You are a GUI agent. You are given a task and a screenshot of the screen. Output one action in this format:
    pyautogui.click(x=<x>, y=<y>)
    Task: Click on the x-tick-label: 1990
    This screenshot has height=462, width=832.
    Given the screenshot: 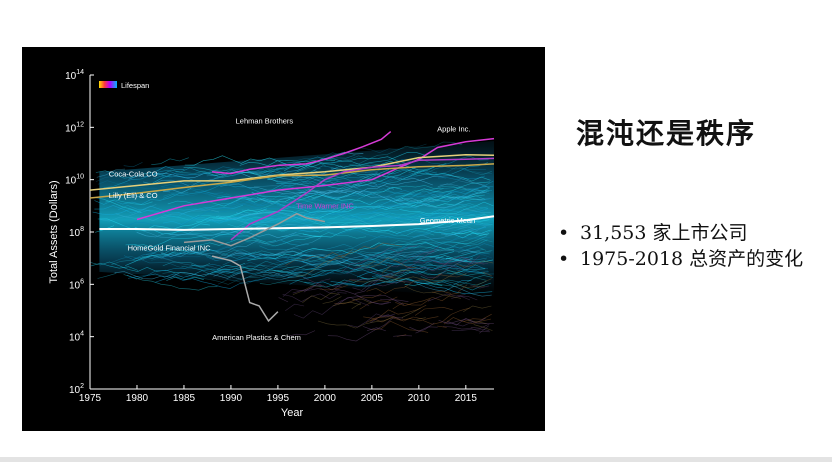 What is the action you would take?
    pyautogui.click(x=231, y=398)
    